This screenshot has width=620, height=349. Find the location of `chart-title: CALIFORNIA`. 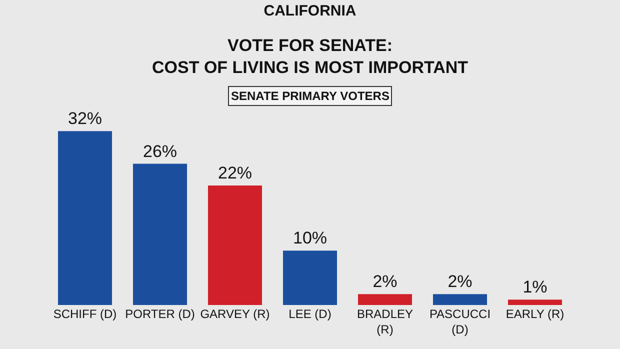

chart-title: CALIFORNIA is located at coordinates (310, 11).